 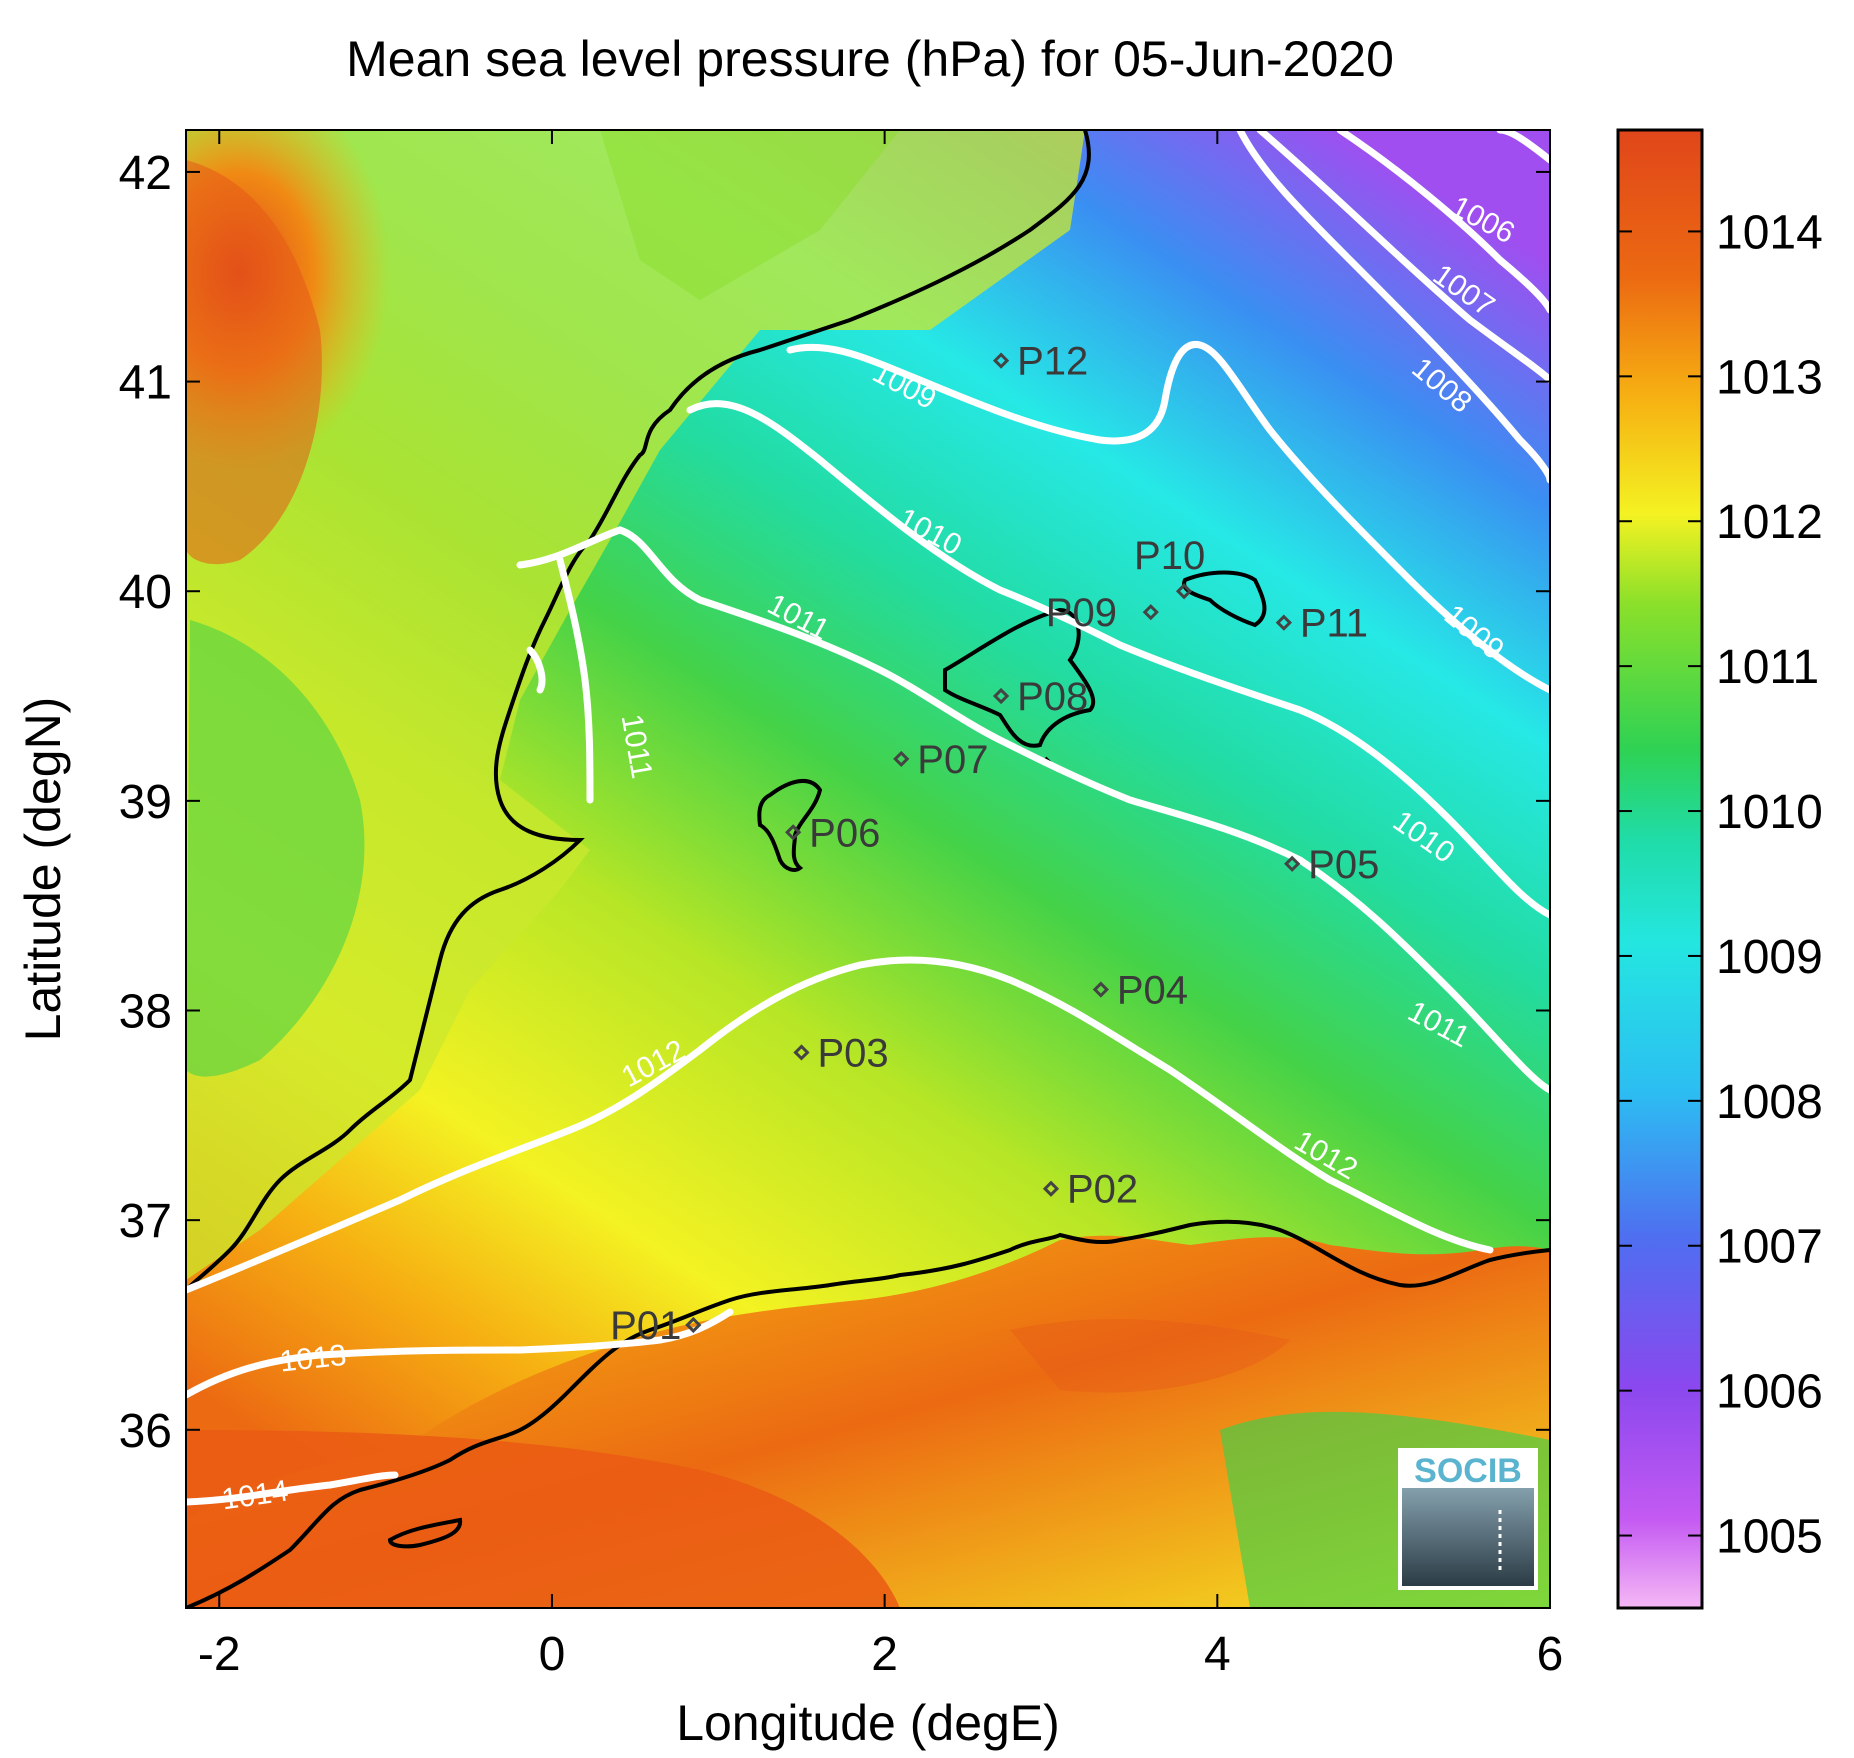 What do you see at coordinates (1769, 957) in the screenshot?
I see `colorbar-tick-label: 1009` at bounding box center [1769, 957].